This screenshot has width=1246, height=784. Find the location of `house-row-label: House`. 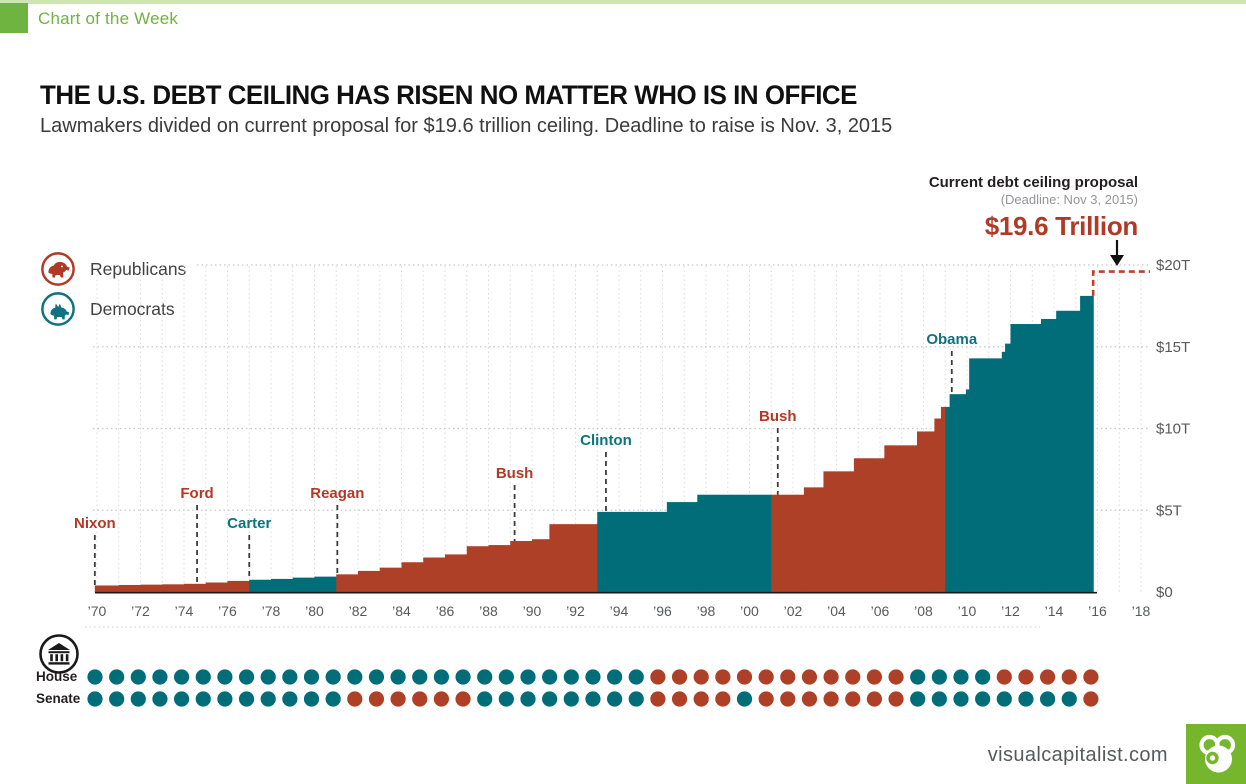

house-row-label: House is located at coordinates (57, 676).